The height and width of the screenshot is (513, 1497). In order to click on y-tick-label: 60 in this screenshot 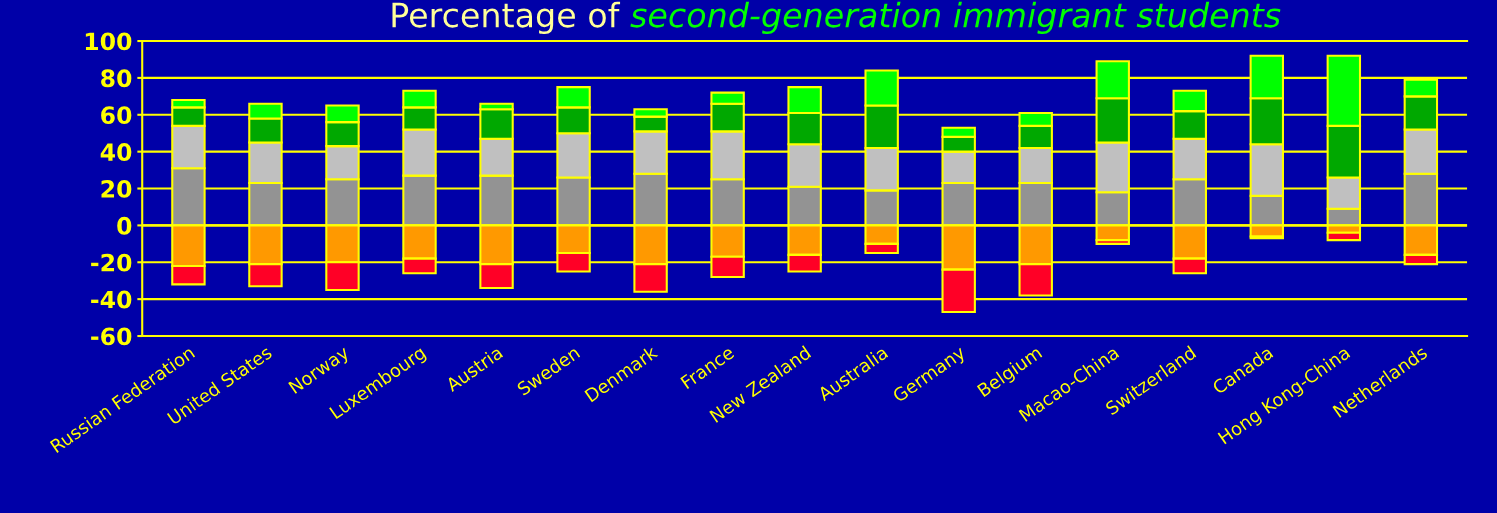, I will do `click(116, 115)`.